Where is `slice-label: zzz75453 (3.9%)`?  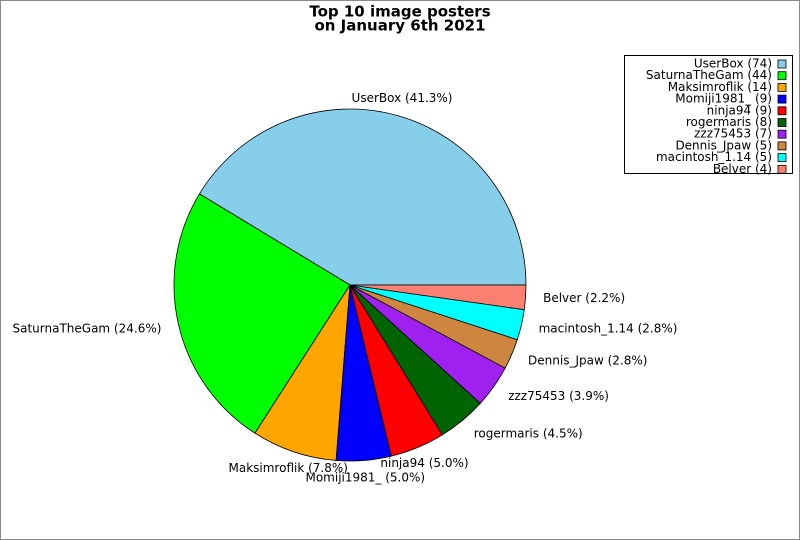
slice-label: zzz75453 (3.9%) is located at coordinates (558, 396).